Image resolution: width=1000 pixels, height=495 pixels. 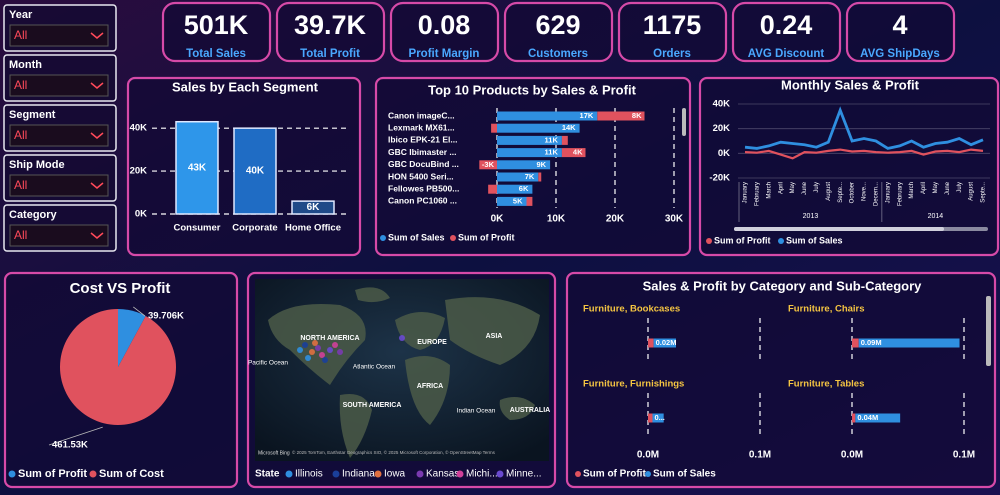 I want to click on x-tick-label: 10K, so click(x=556, y=219).